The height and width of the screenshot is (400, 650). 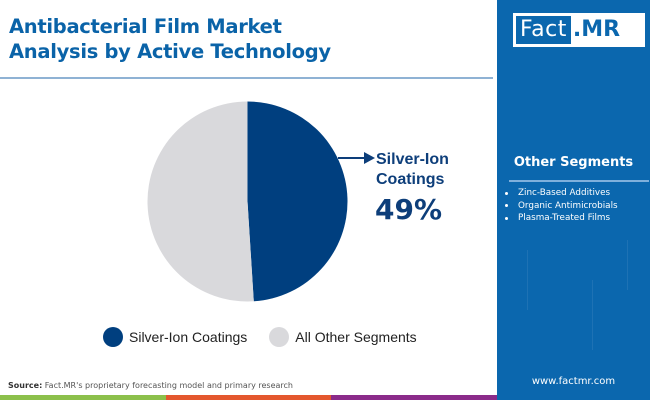 What do you see at coordinates (188, 337) in the screenshot?
I see `legend-label: Silver-Ion Coatings` at bounding box center [188, 337].